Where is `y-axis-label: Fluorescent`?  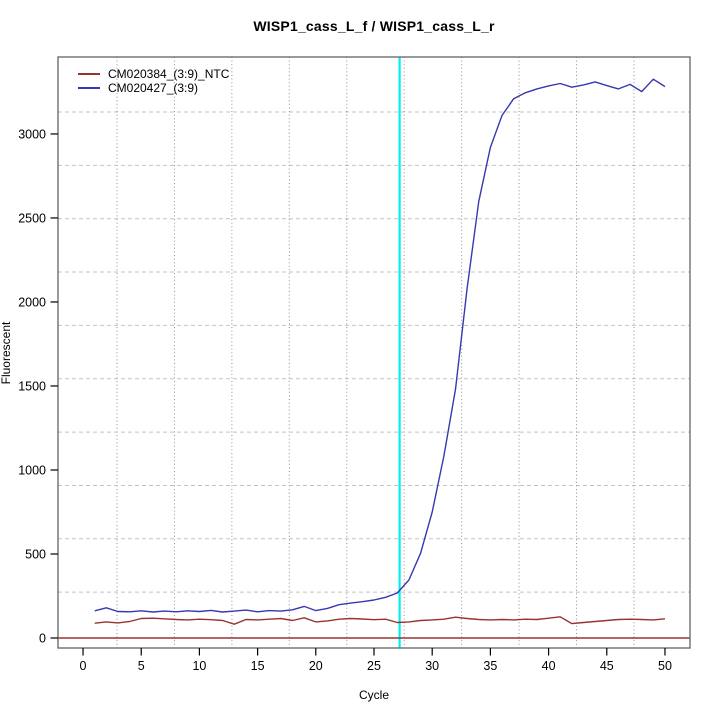
y-axis-label: Fluorescent is located at coordinates (6, 353).